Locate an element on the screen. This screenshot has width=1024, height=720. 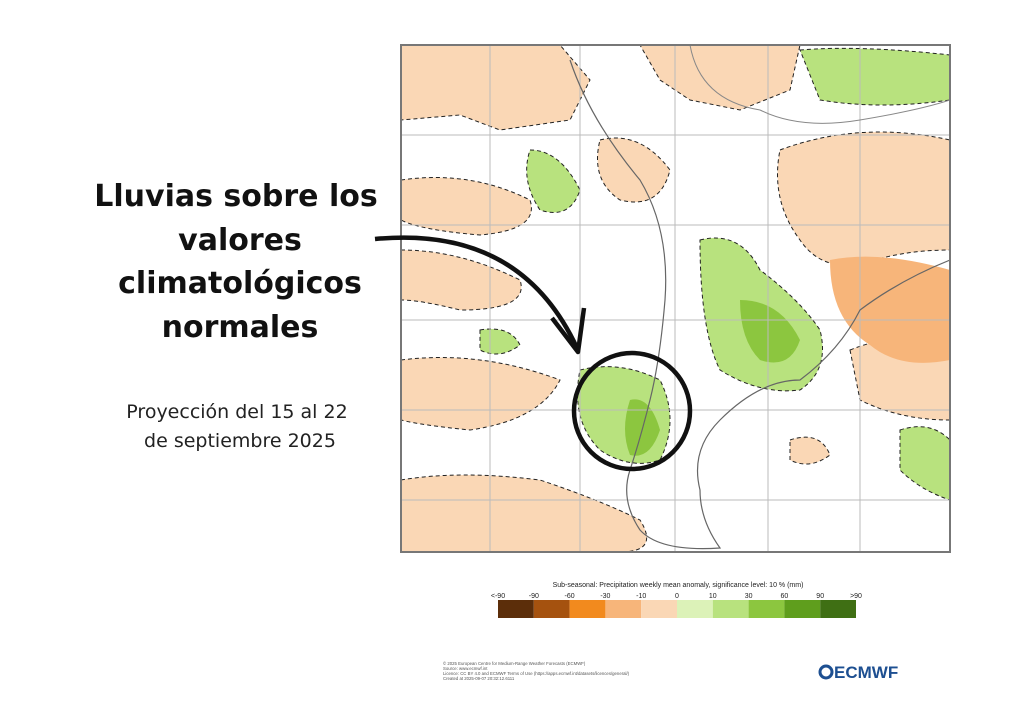
legend-label: 60 is located at coordinates (785, 596).